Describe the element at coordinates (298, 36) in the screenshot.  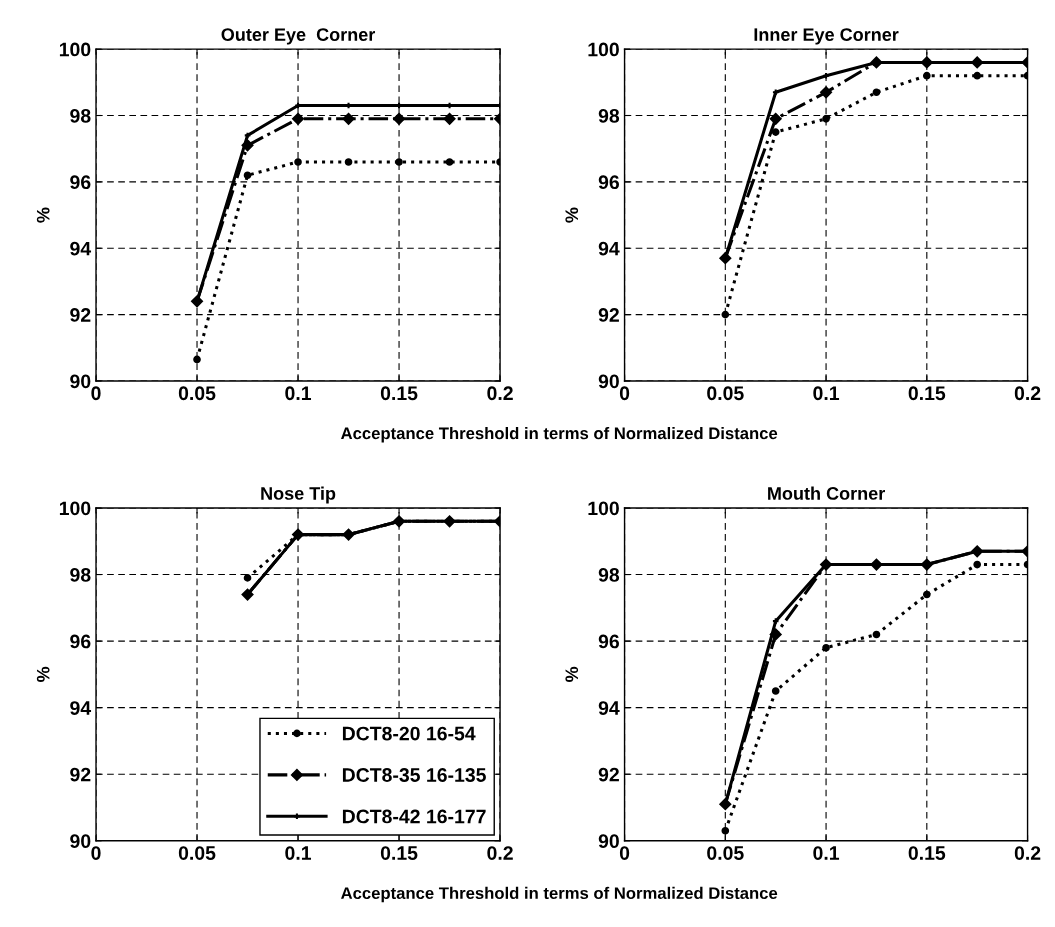
I see `chart-title: Outer Eye Corner` at that location.